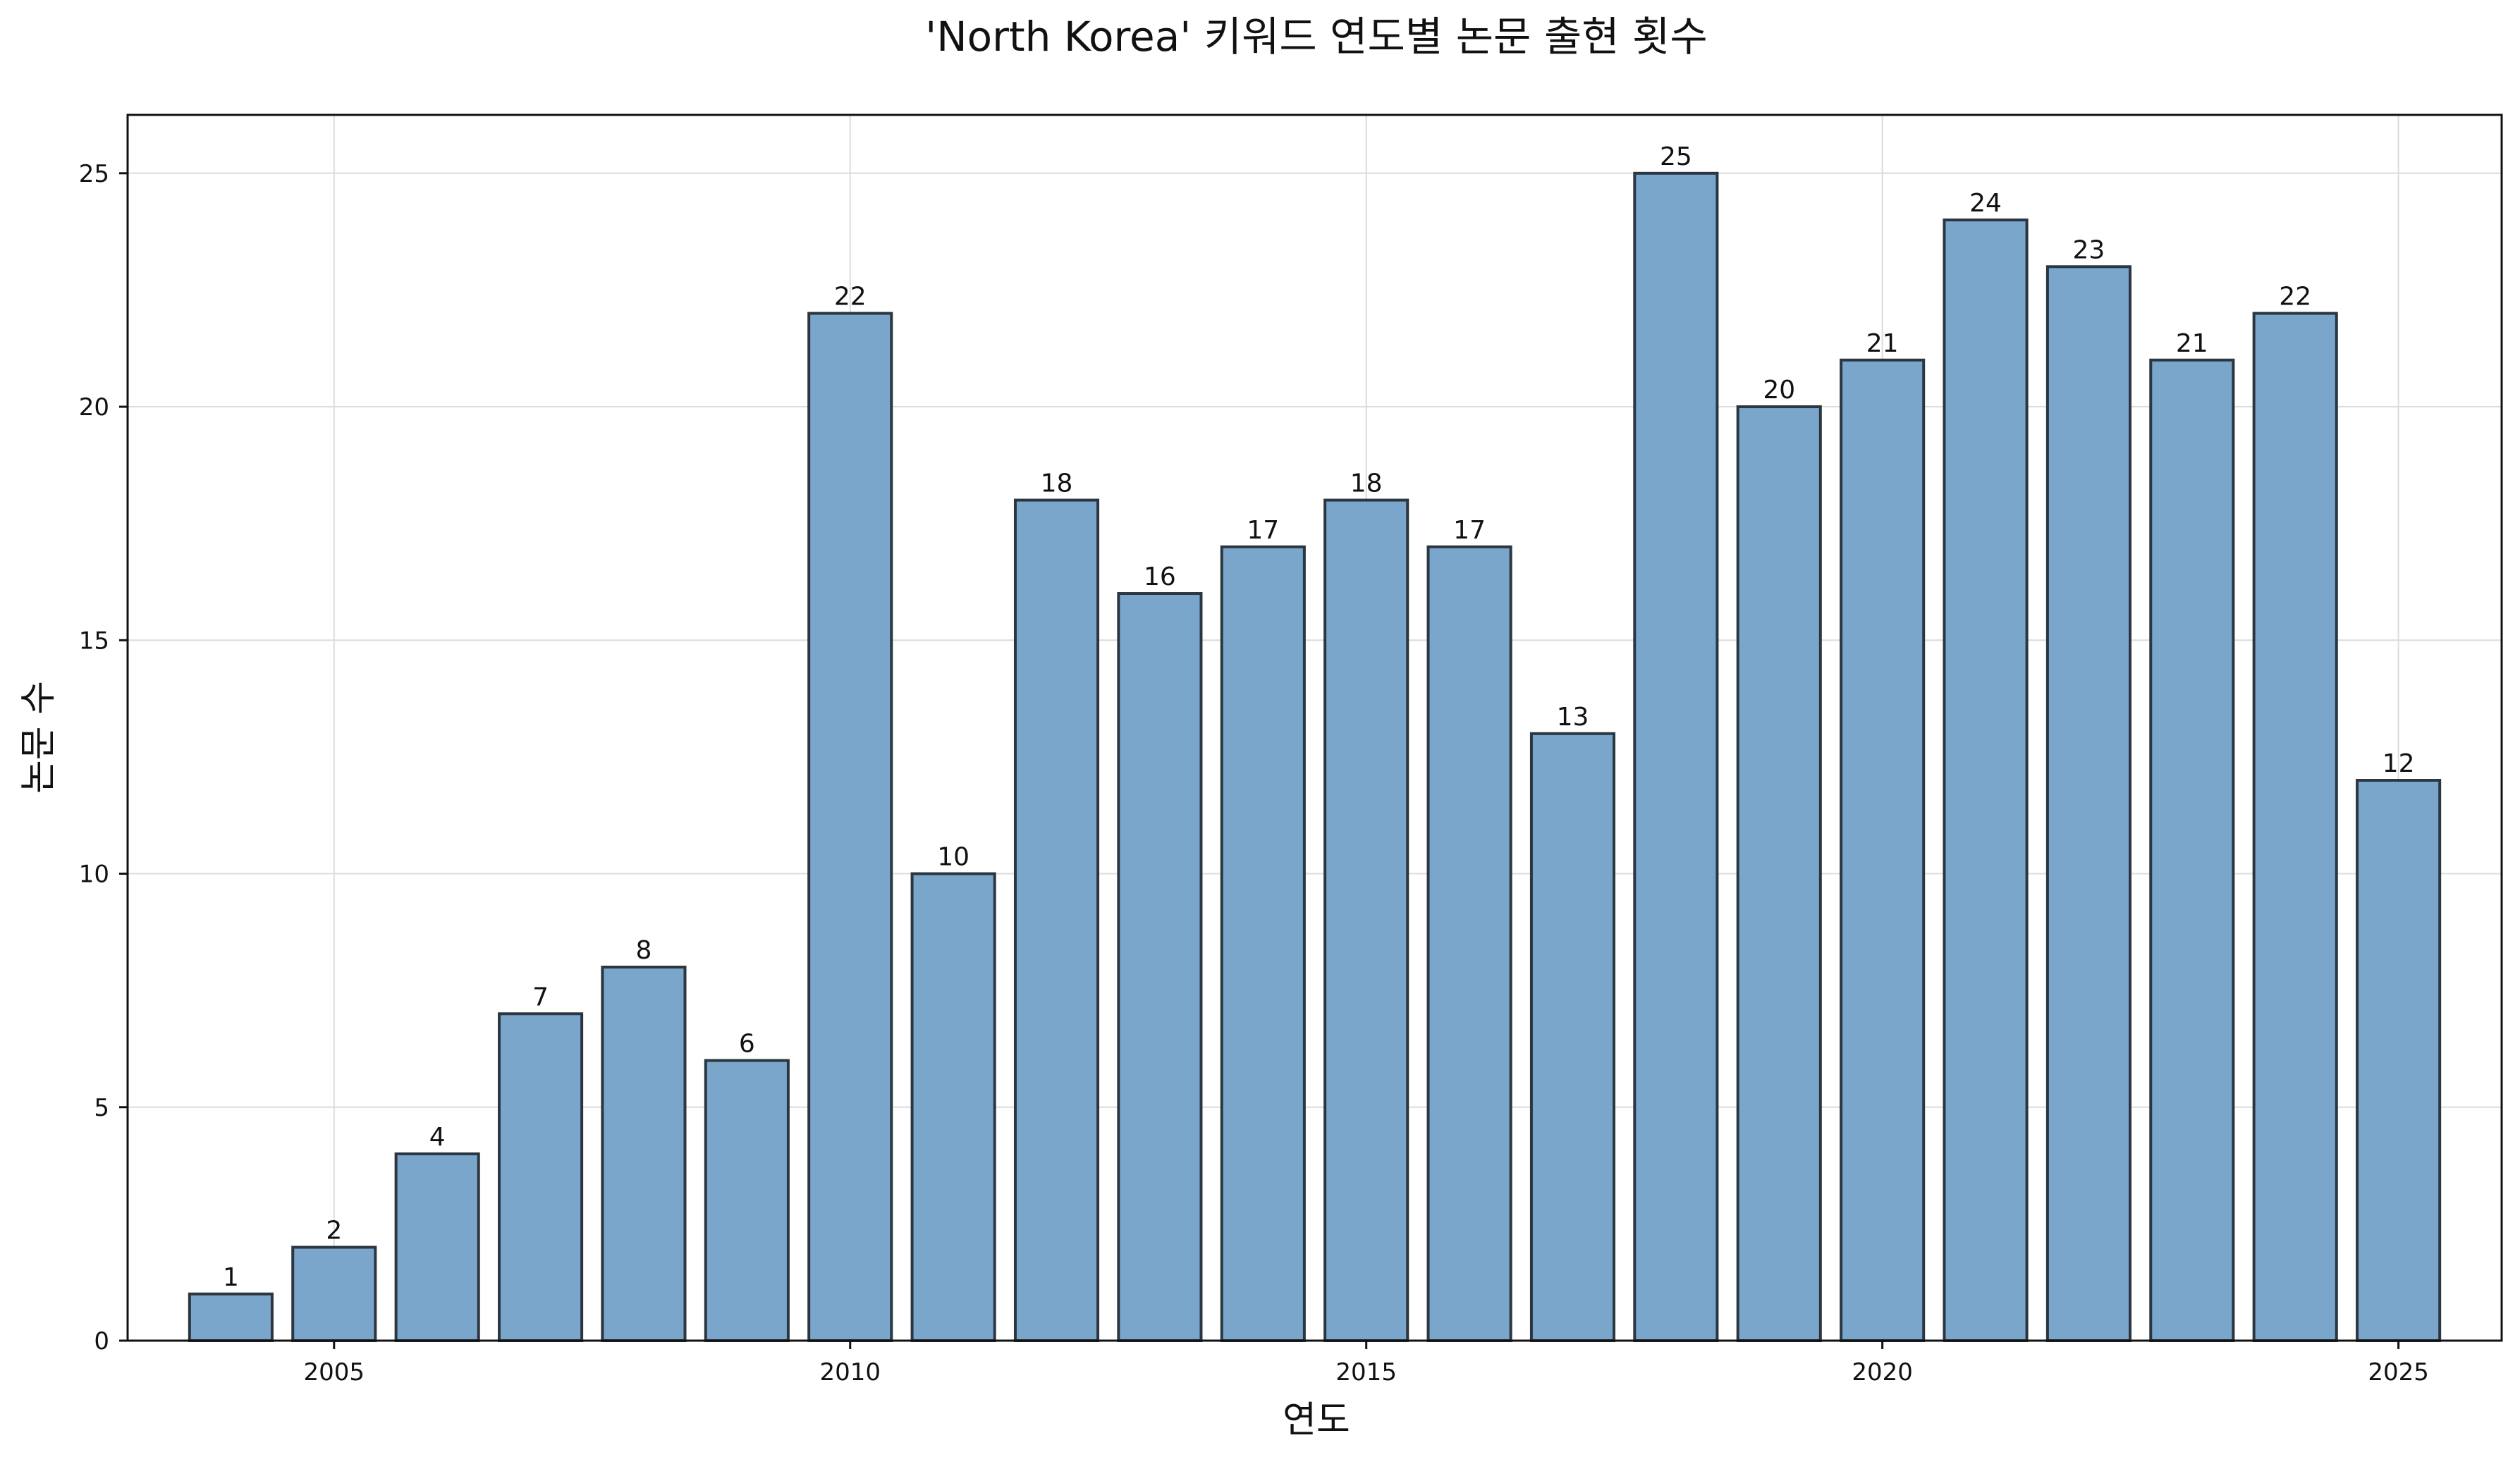  Describe the element at coordinates (1779, 391) in the screenshot. I see `data-label: 20` at that location.